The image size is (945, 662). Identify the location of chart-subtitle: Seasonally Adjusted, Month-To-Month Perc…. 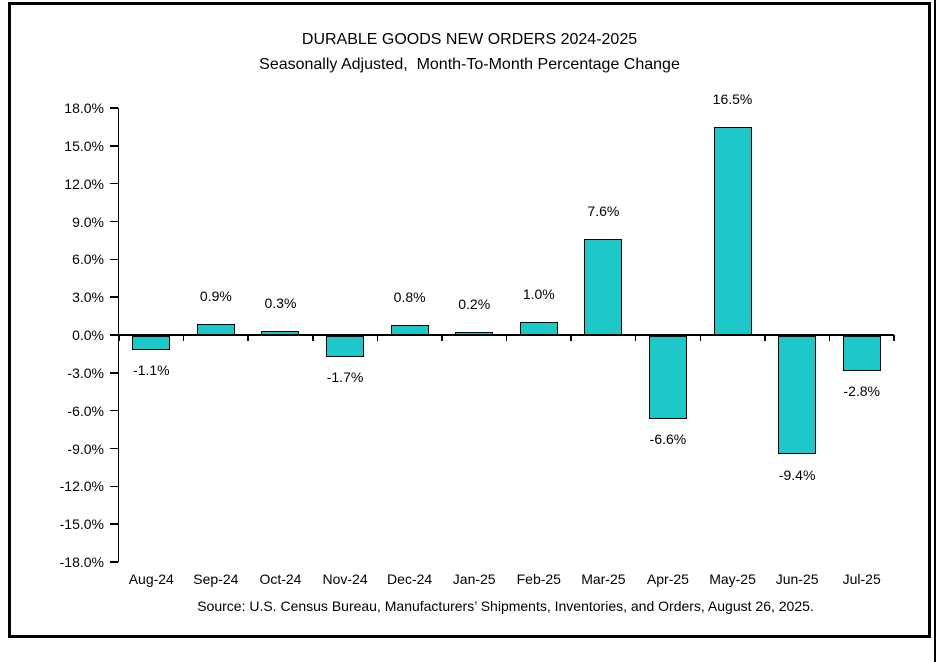
(469, 64).